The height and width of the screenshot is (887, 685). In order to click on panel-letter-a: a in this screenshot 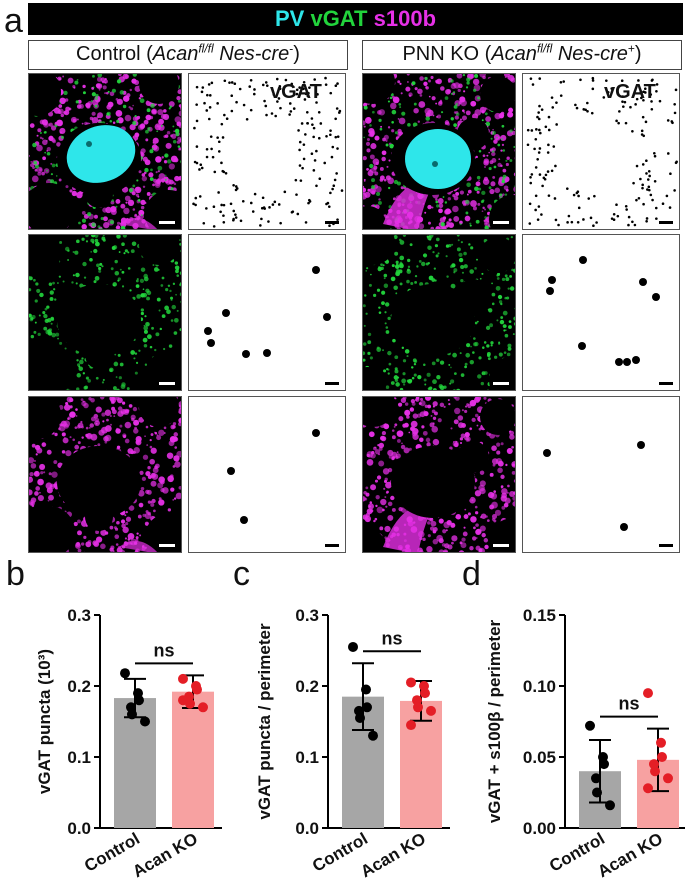, I will do `click(13, 21)`.